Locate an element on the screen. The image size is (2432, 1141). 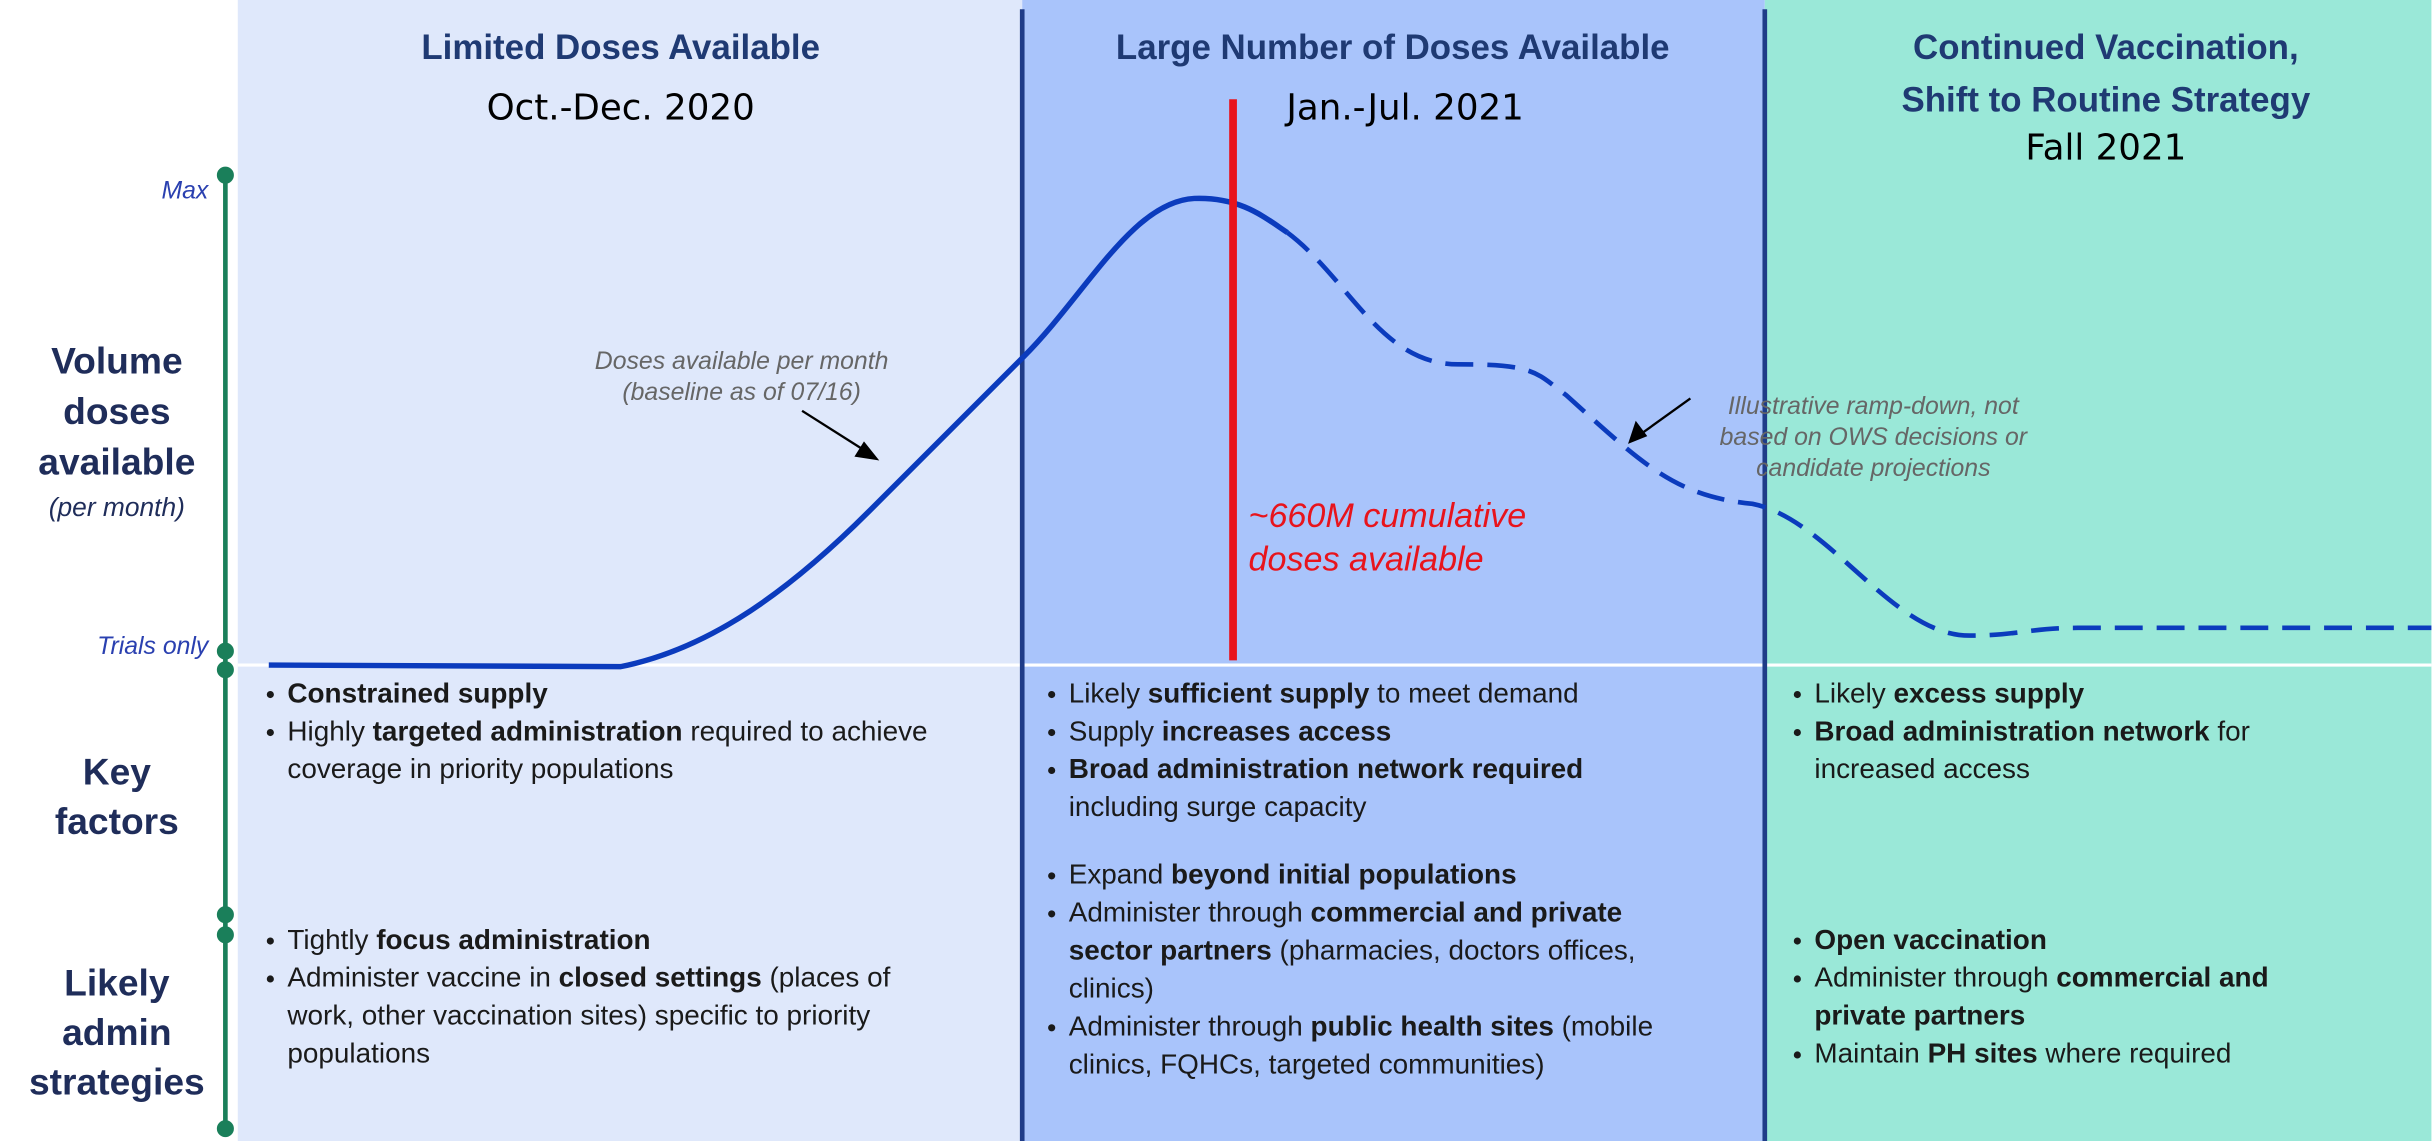
bullet-line: Administer through commercial and is located at coordinates (2041, 977).